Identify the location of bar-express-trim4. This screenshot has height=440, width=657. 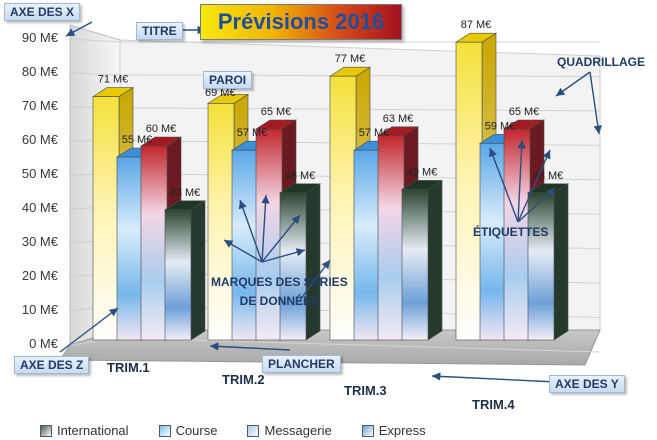
(548, 262).